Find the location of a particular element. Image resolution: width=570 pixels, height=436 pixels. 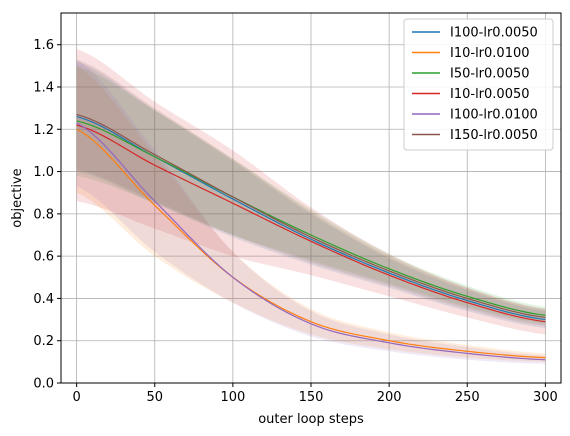

legend-box is located at coordinates (478, 84).